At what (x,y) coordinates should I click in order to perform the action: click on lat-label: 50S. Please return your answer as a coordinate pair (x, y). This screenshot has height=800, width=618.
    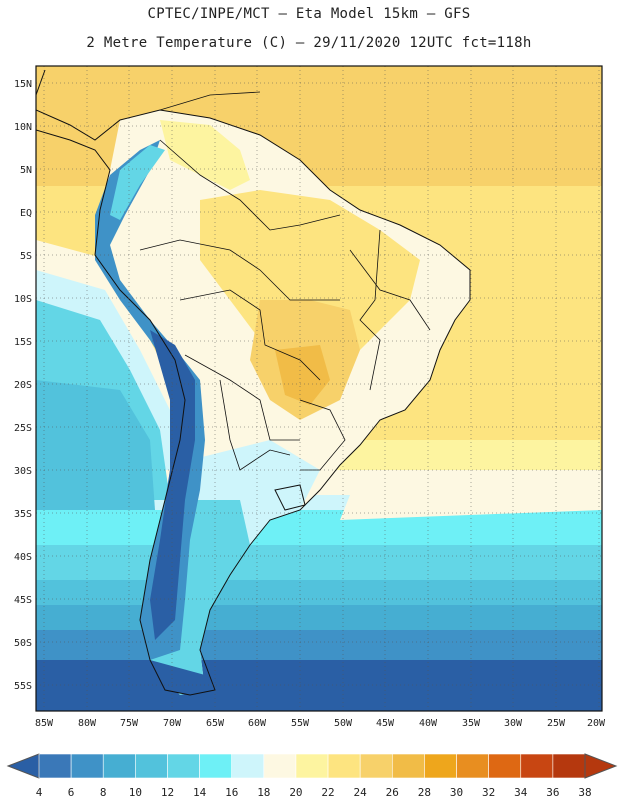
    Looking at the image, I should click on (23, 643).